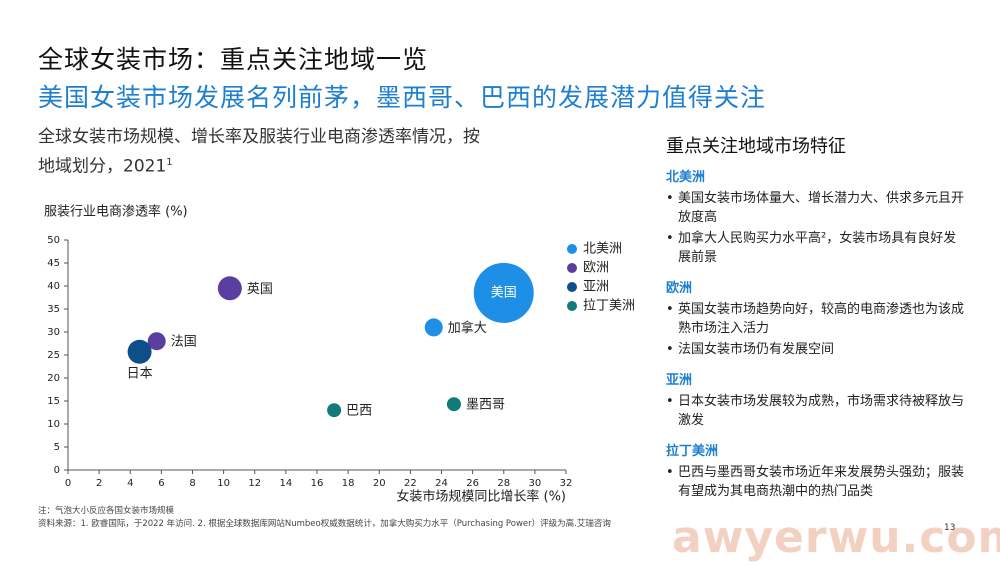 The height and width of the screenshot is (566, 1000). What do you see at coordinates (286, 483) in the screenshot?
I see `x-tick-label: 14` at bounding box center [286, 483].